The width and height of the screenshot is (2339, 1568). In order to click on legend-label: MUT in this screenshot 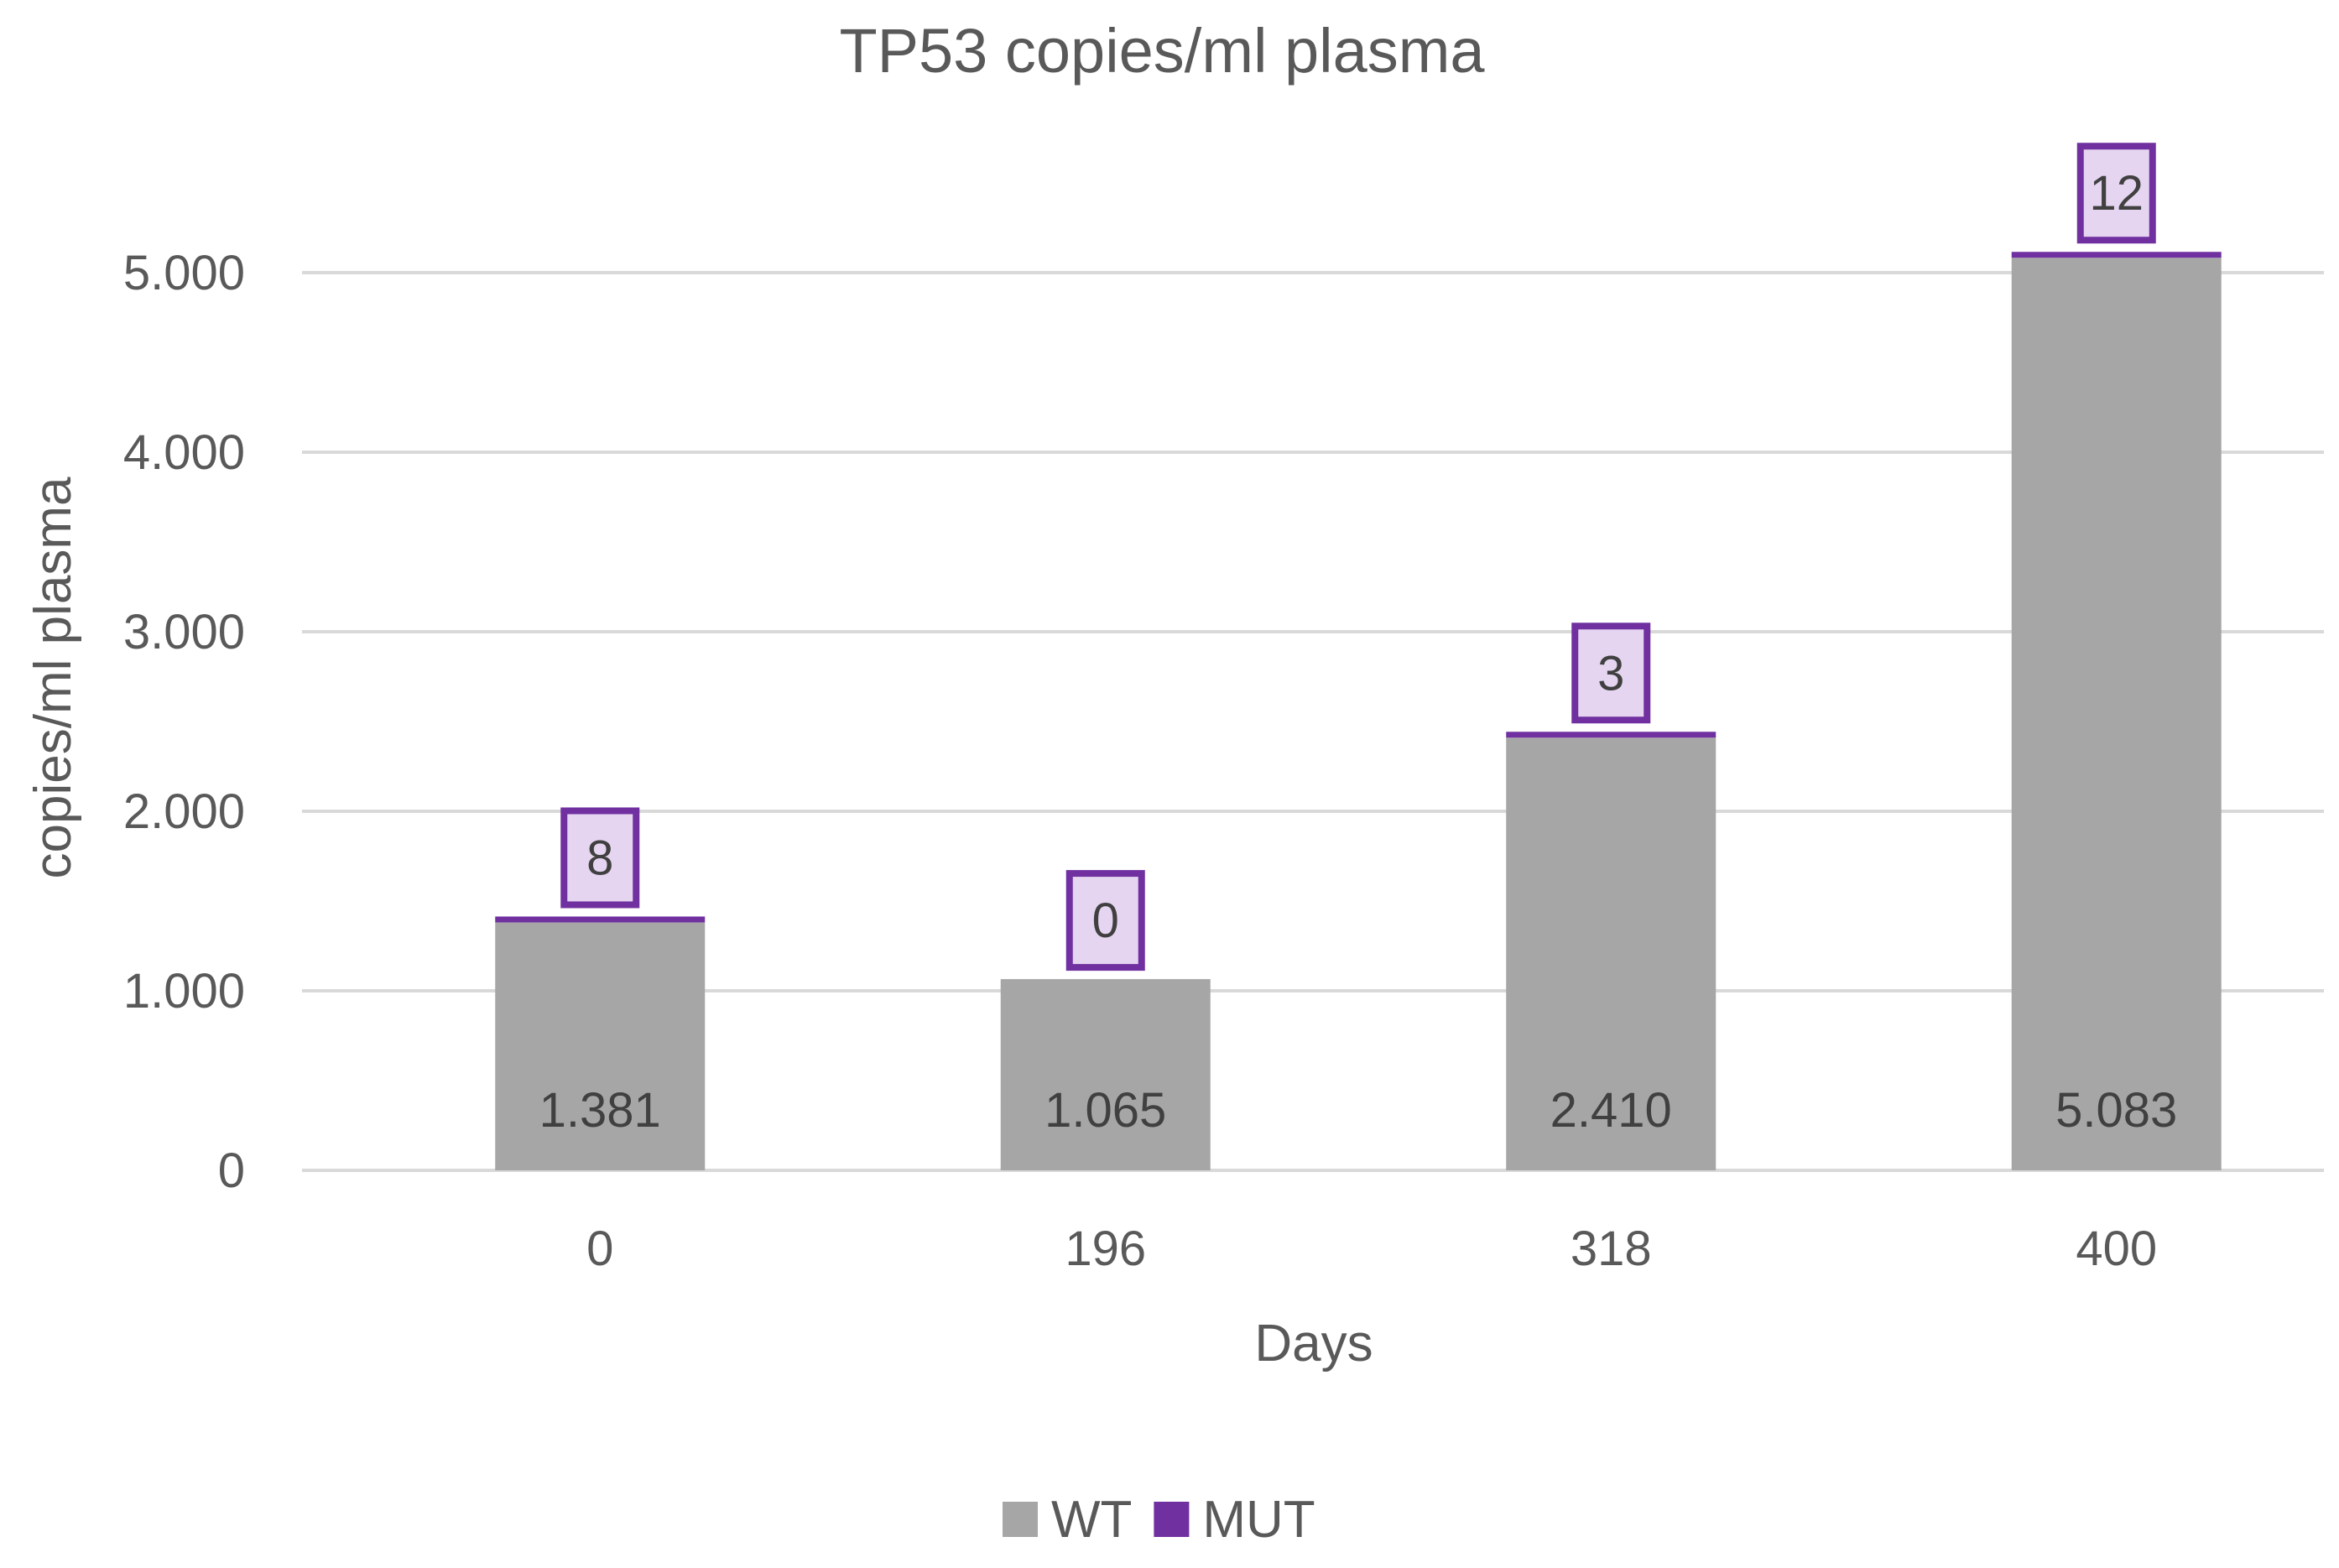, I will do `click(1258, 1520)`.